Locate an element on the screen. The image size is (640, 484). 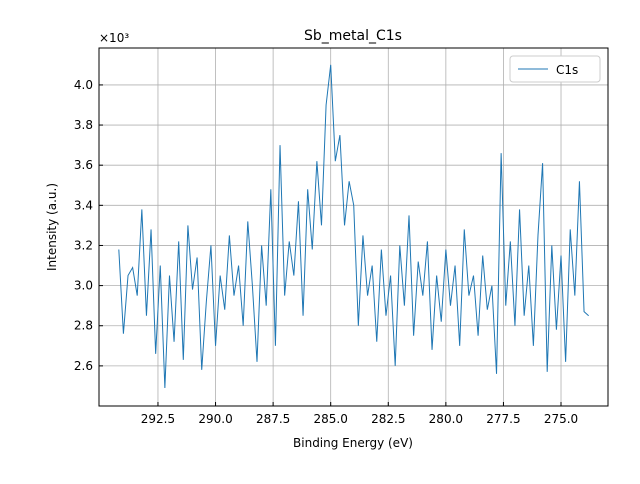
x-tick-label: 280.0 is located at coordinates (446, 419).